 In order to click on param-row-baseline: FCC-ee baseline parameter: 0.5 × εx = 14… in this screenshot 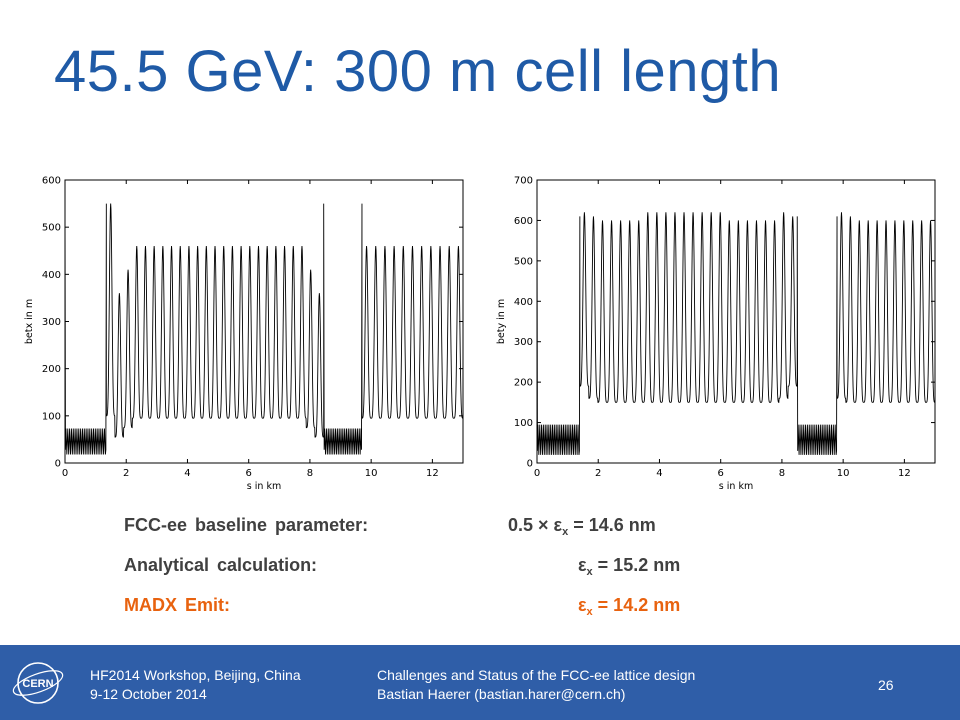, I will do `click(444, 535)`.